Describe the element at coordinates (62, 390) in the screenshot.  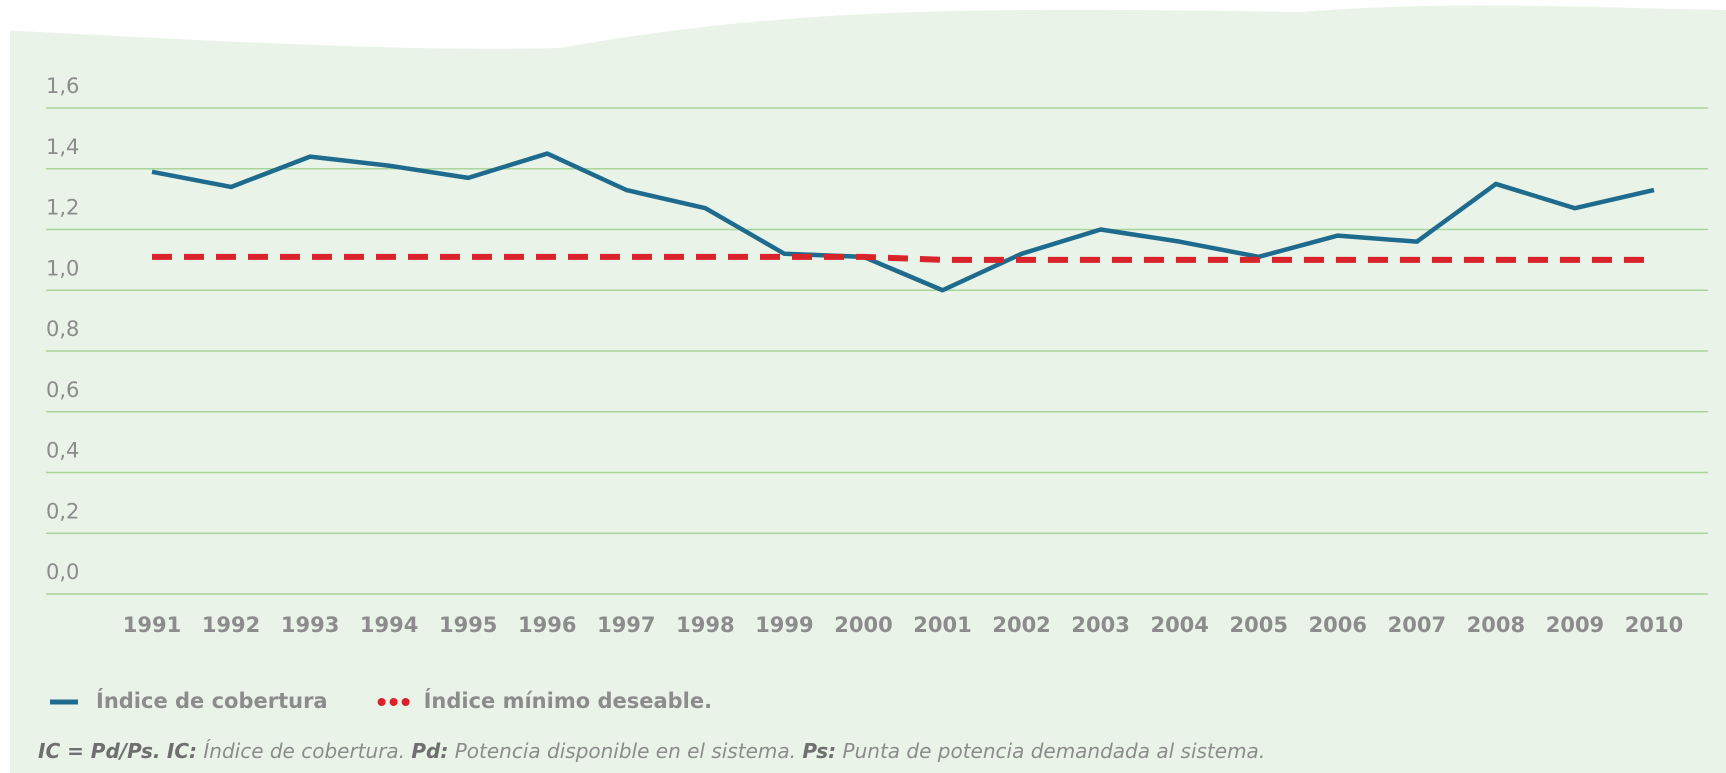
I see `y-tick-label: 0,6` at that location.